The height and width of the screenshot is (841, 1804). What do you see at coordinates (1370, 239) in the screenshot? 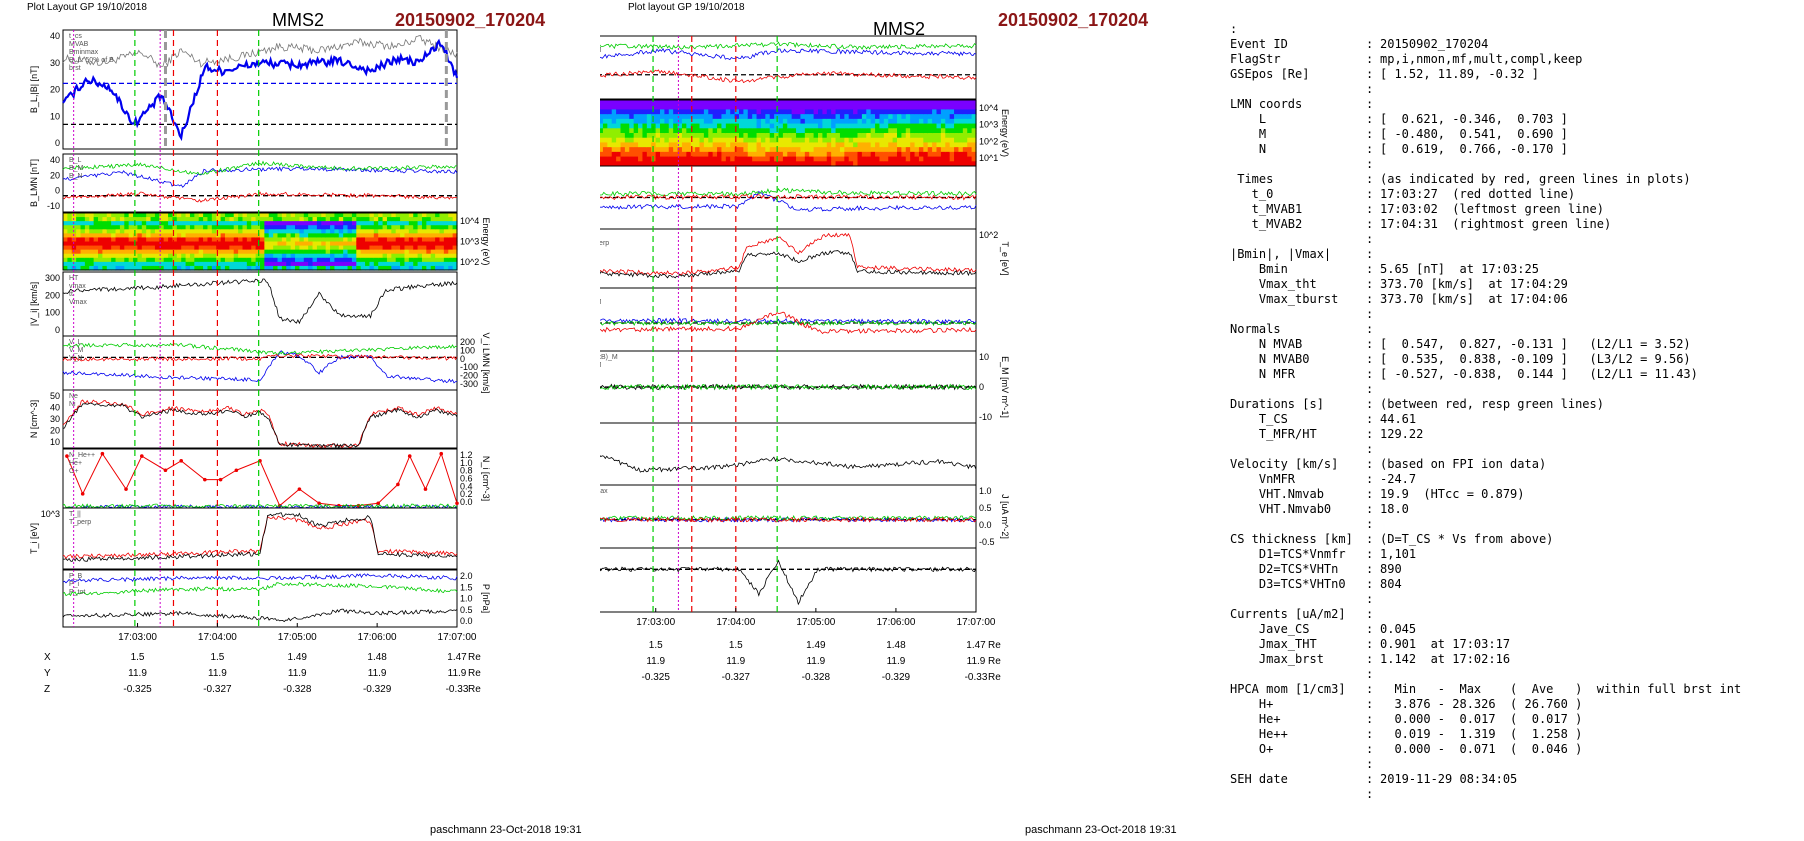
I see `summary-colon: :` at bounding box center [1370, 239].